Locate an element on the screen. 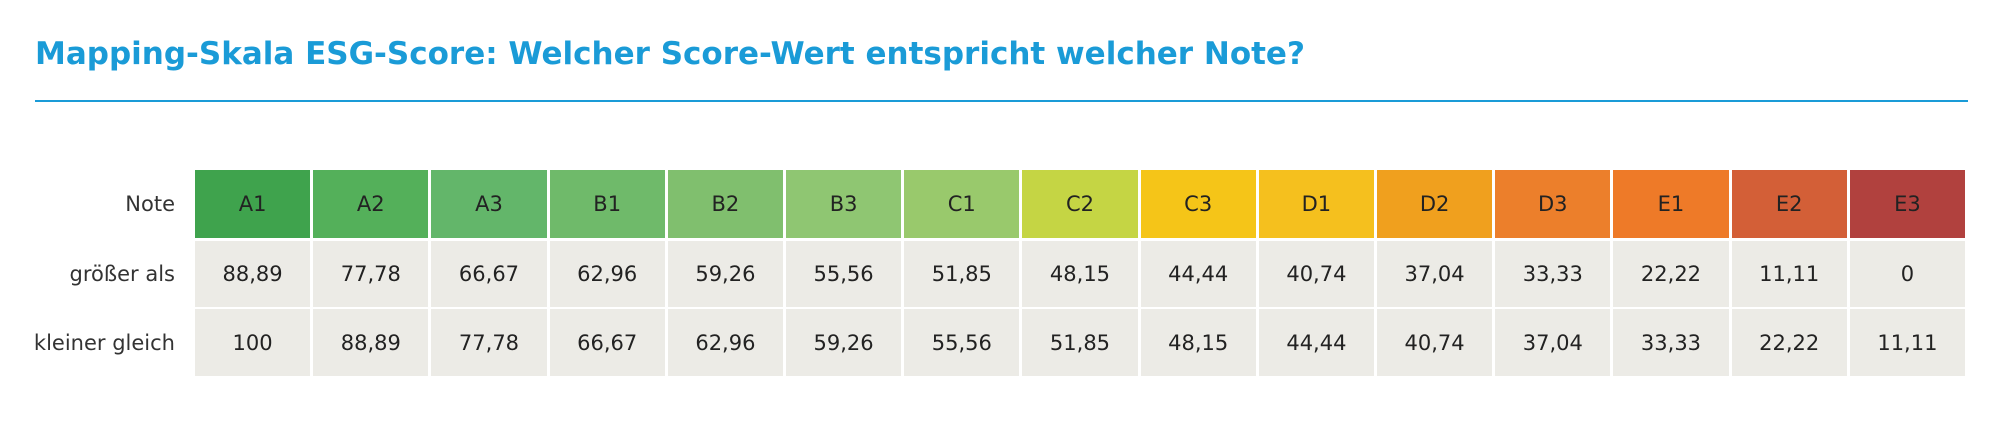  grade-cell: B2 is located at coordinates (725, 204).